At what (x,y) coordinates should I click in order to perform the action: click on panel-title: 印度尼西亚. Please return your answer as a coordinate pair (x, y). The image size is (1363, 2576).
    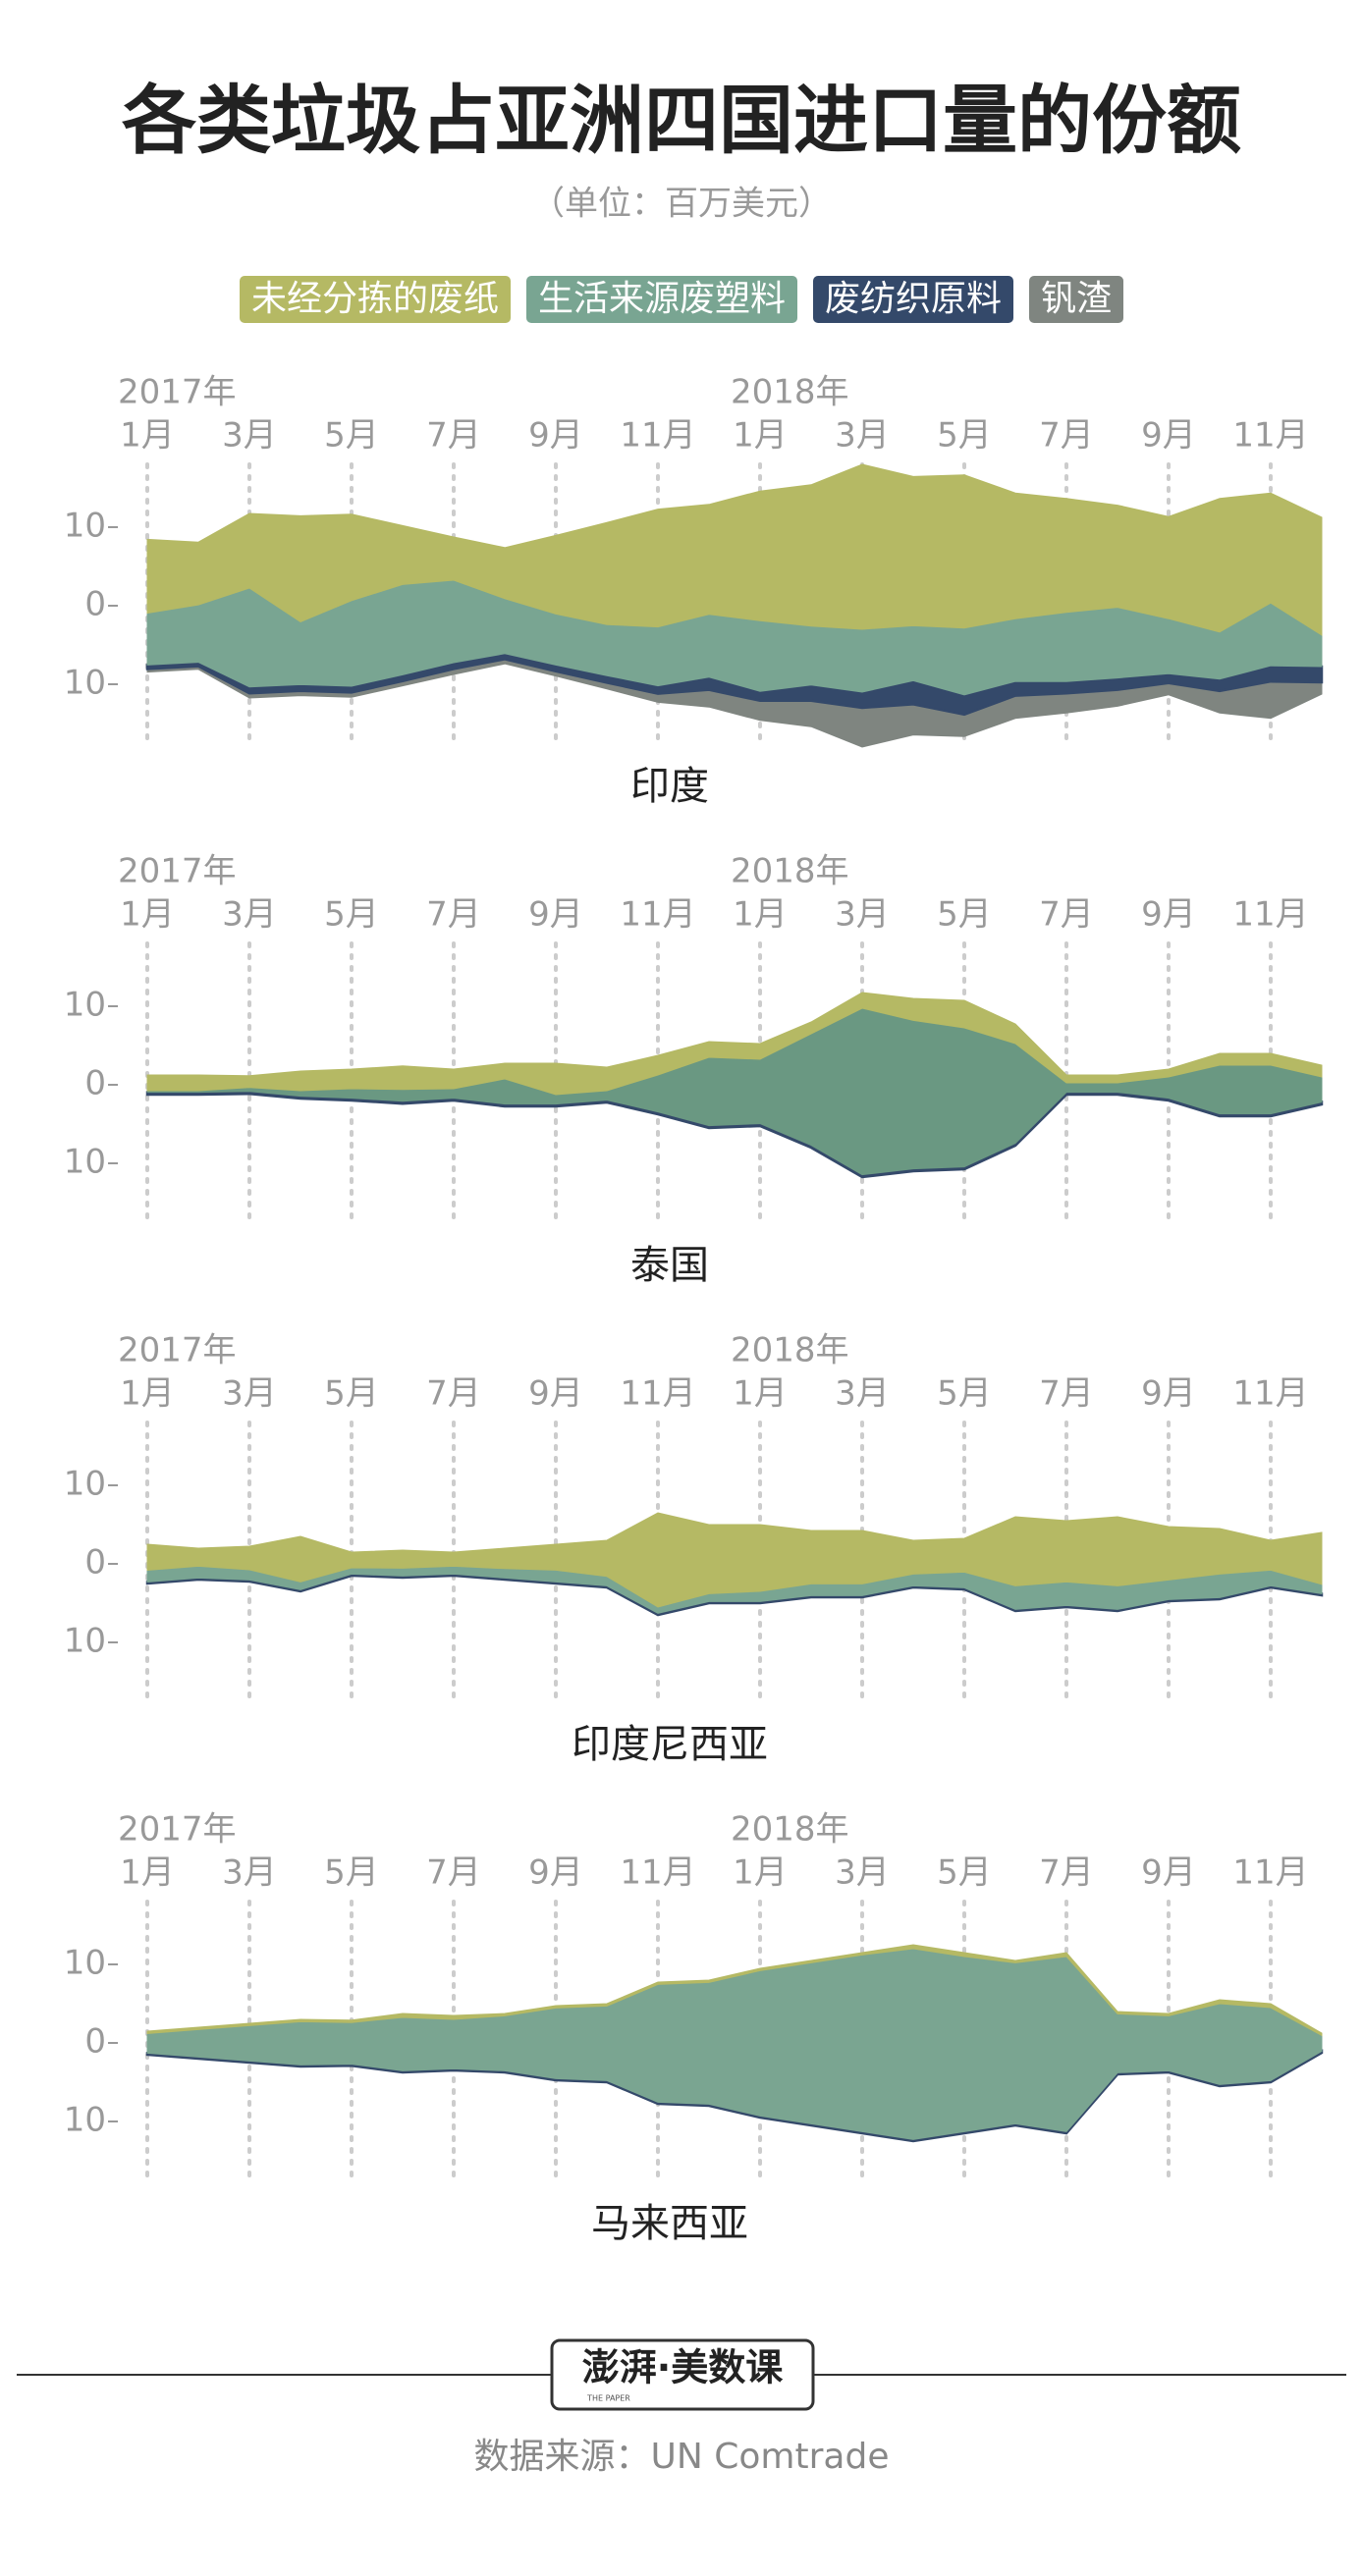
    Looking at the image, I should click on (670, 1744).